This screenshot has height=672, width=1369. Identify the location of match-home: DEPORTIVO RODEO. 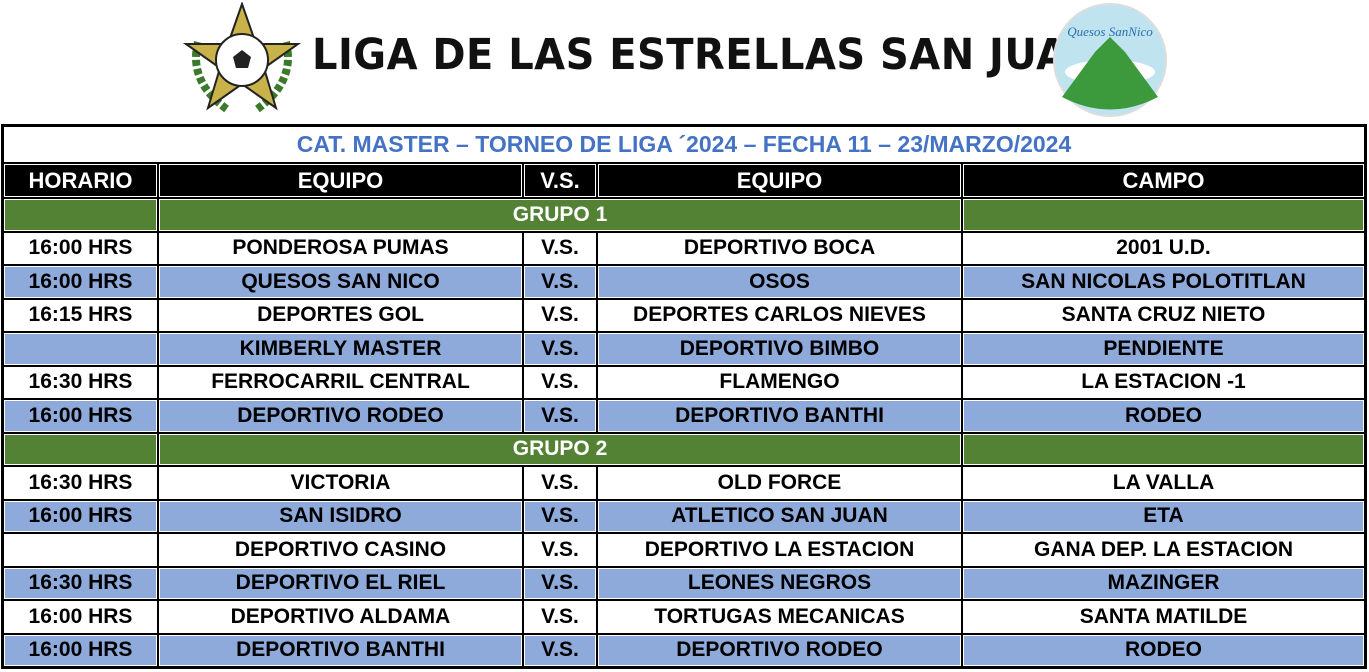
(340, 416).